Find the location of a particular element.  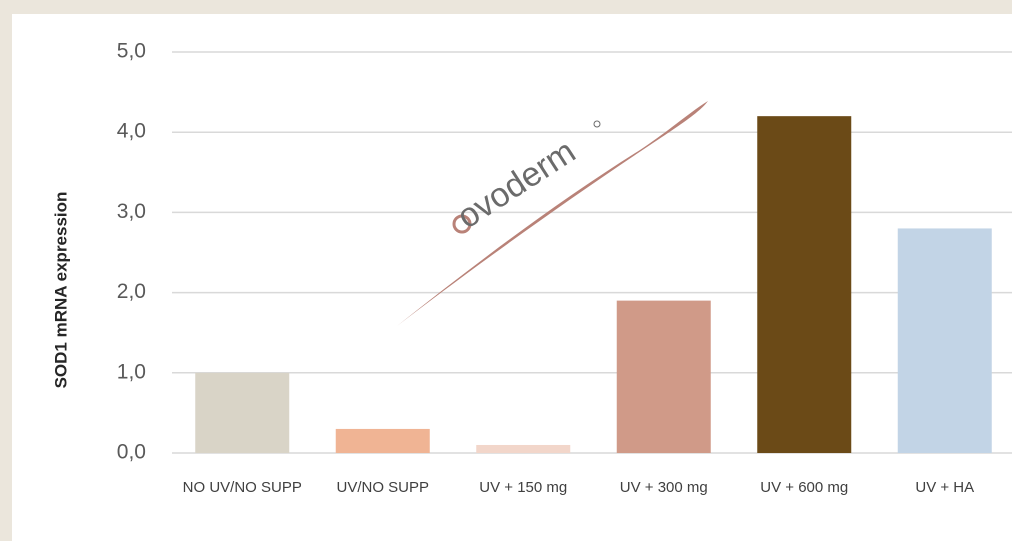

y-tick-label: 1,0 is located at coordinates (131, 371).